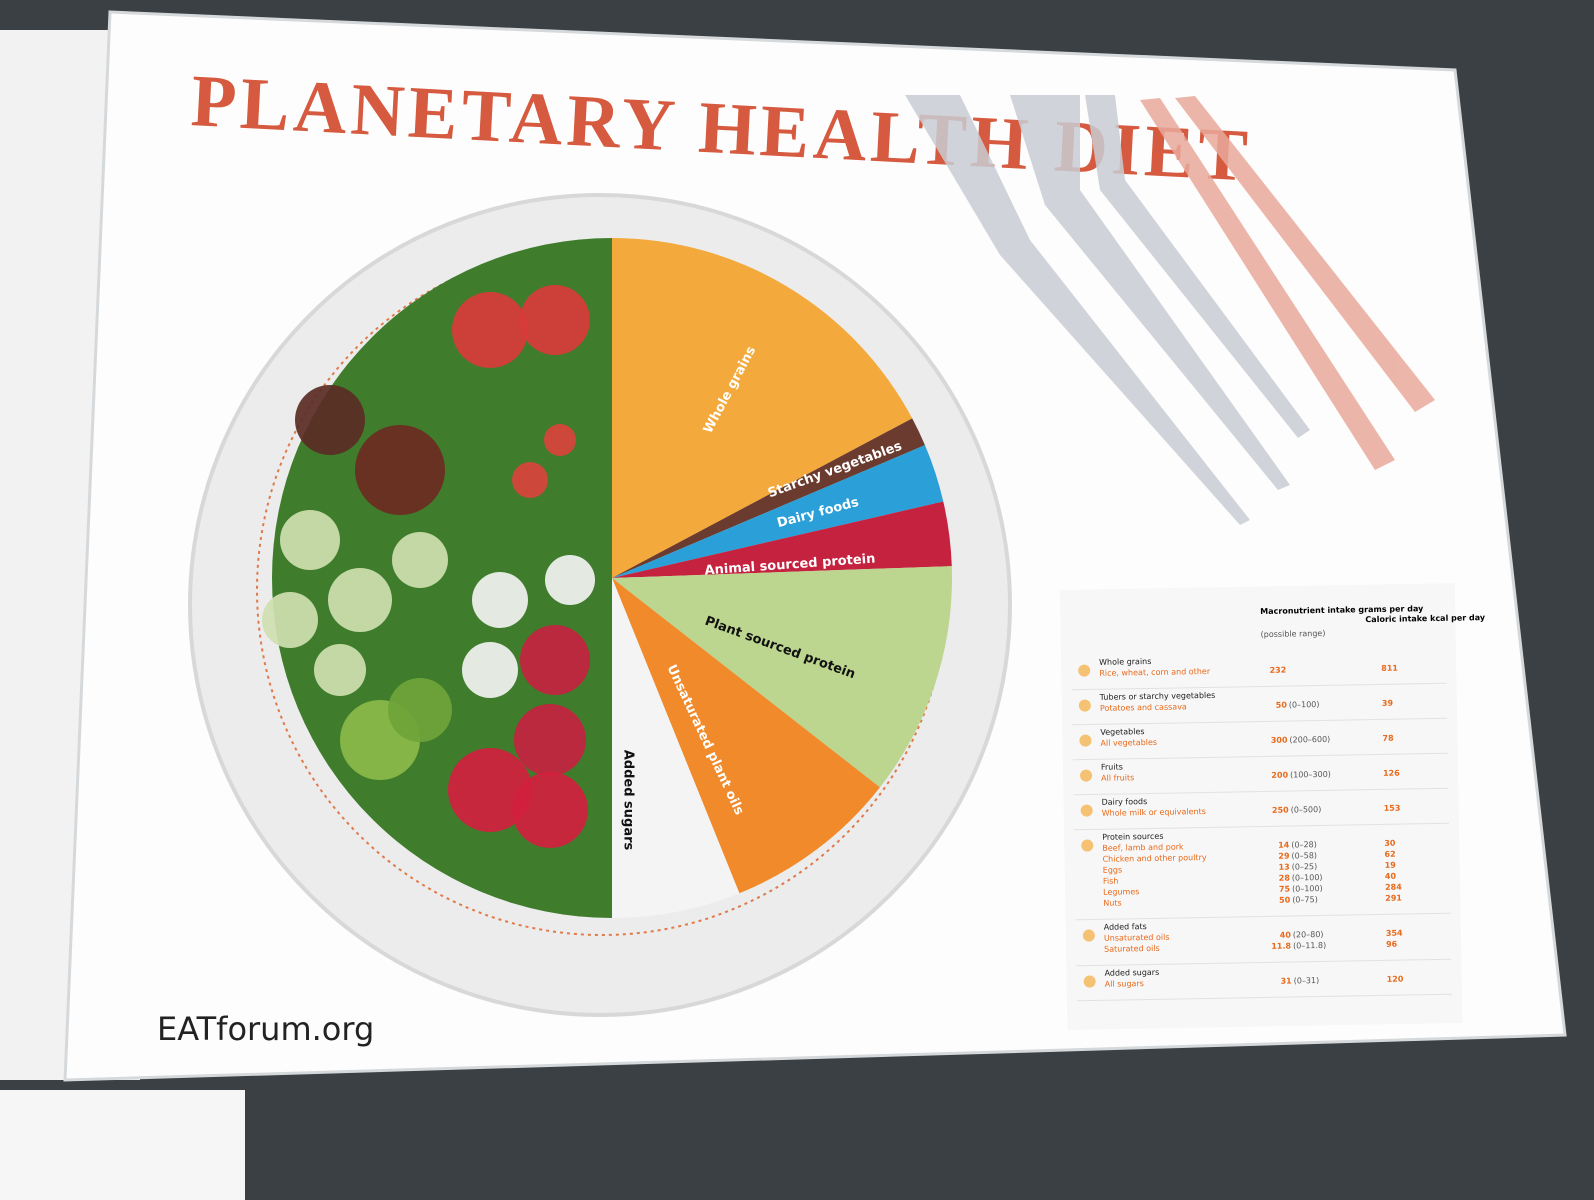 This screenshot has height=1200, width=1594. Describe the element at coordinates (1131, 973) in the screenshot. I see `group-name: Added sugars` at that location.